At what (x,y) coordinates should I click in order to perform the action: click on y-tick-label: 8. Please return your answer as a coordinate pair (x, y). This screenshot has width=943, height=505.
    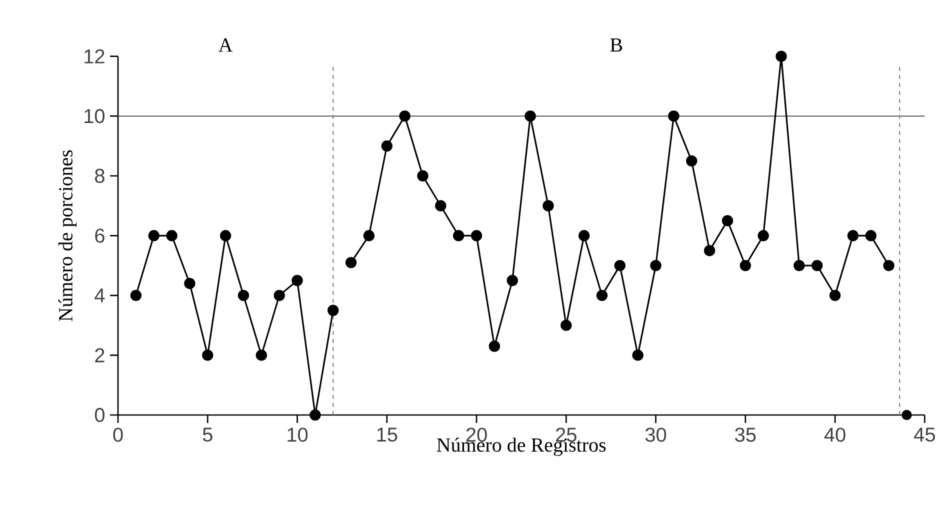
    Looking at the image, I should click on (99, 175).